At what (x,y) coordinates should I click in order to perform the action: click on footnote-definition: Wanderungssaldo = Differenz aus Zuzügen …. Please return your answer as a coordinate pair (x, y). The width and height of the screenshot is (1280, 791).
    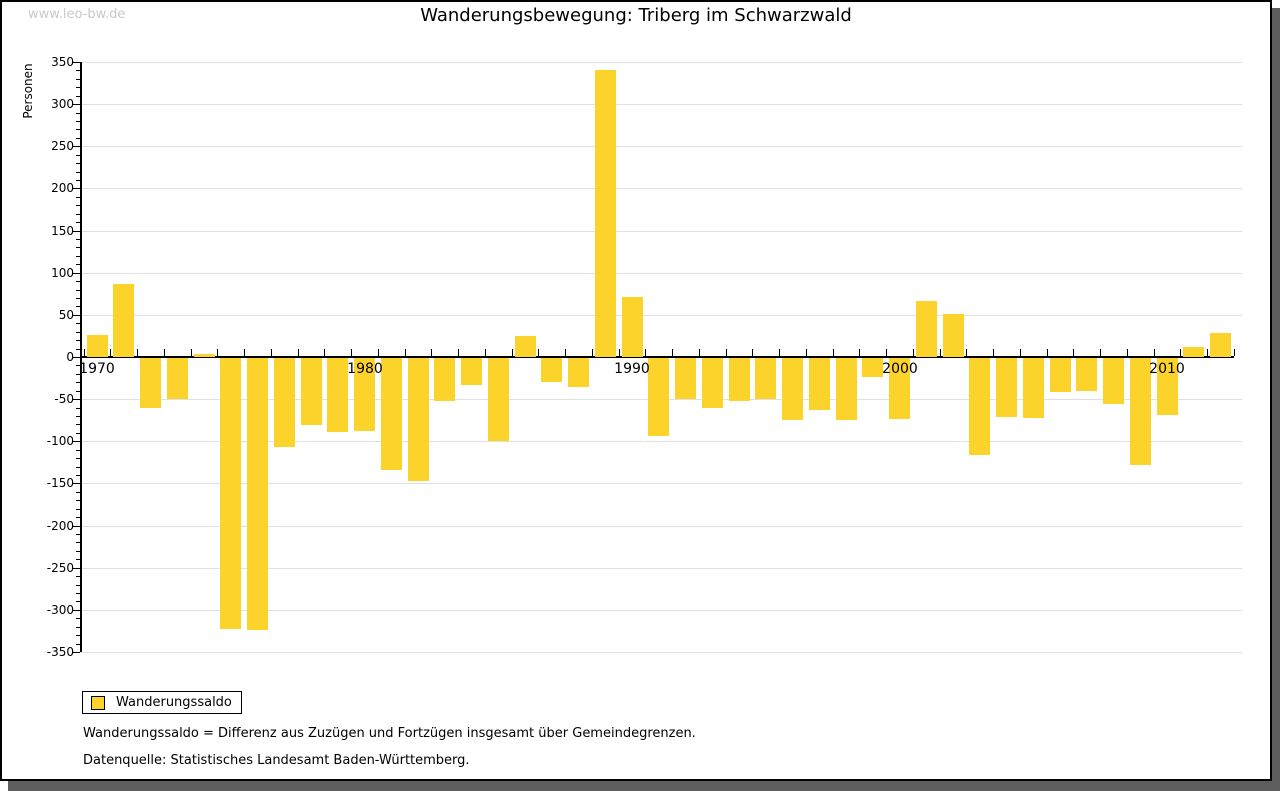
    Looking at the image, I should click on (389, 733).